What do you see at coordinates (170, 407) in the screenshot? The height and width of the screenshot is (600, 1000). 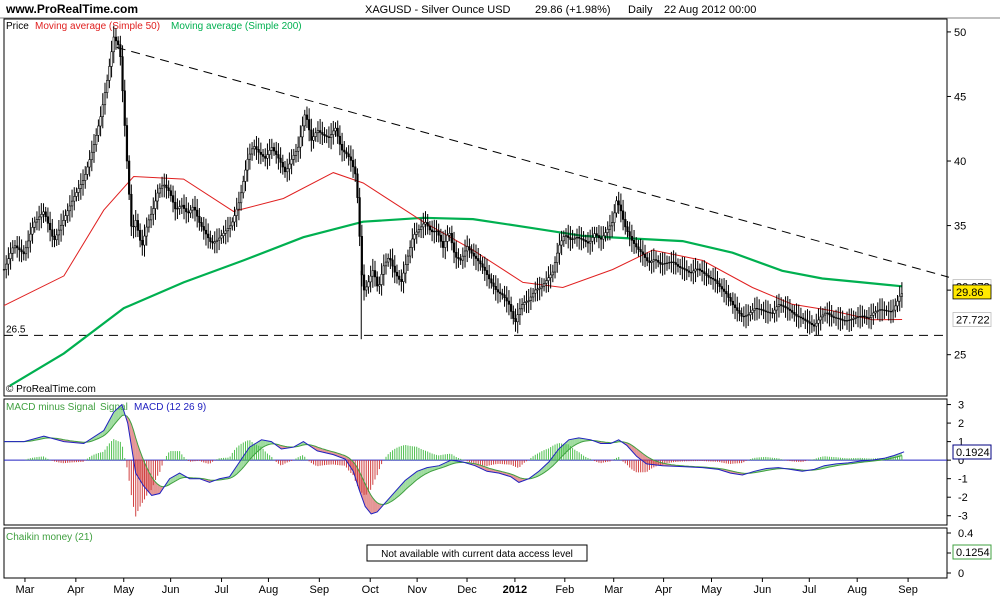 I see `legend-macd-line: MACD (12 26 9)` at bounding box center [170, 407].